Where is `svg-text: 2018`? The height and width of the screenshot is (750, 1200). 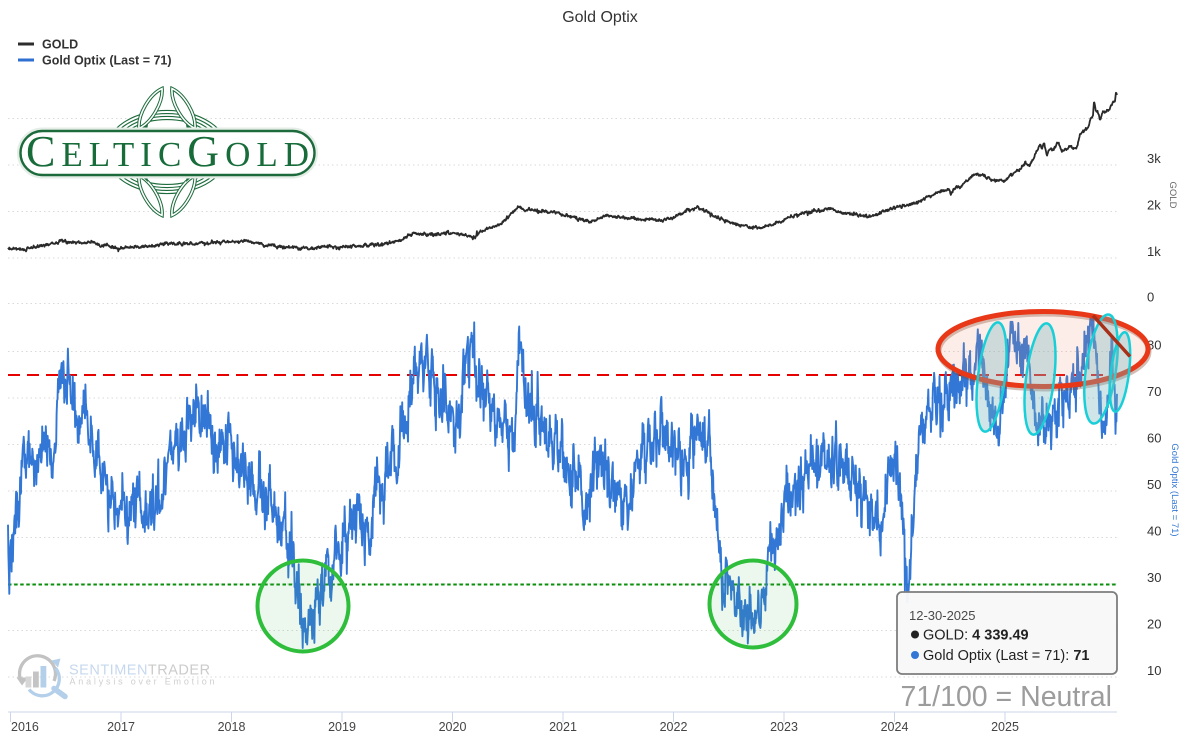 svg-text: 2018 is located at coordinates (232, 727).